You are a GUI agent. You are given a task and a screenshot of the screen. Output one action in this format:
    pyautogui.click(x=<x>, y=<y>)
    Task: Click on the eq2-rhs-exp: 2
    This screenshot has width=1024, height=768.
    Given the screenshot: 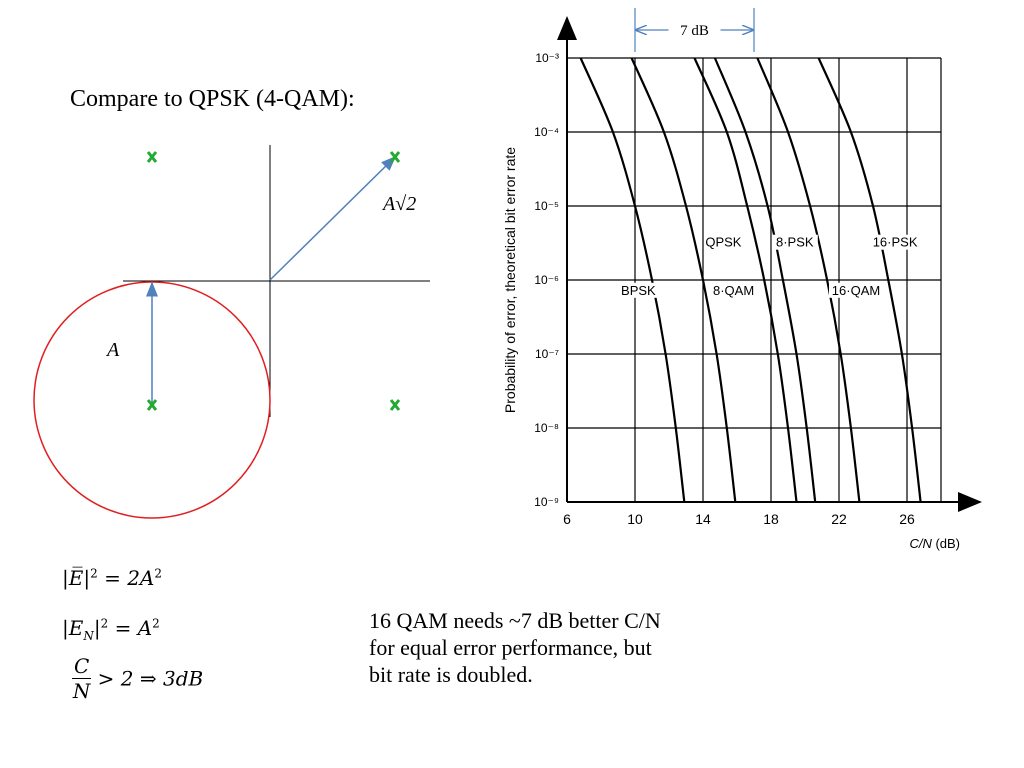 What is the action you would take?
    pyautogui.click(x=156, y=623)
    